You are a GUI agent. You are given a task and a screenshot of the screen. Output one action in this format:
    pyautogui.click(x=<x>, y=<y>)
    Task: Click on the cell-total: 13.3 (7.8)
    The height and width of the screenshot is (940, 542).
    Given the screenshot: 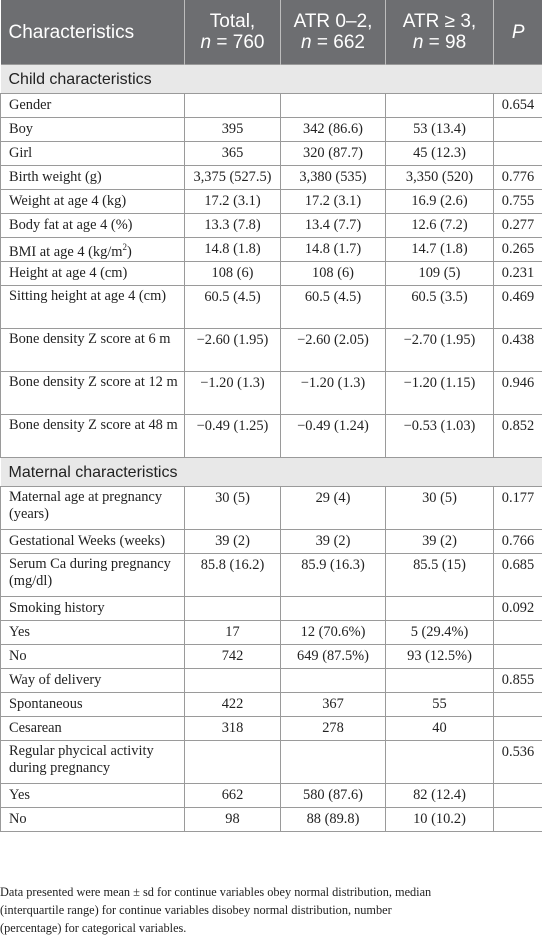 What is the action you would take?
    pyautogui.click(x=232, y=225)
    